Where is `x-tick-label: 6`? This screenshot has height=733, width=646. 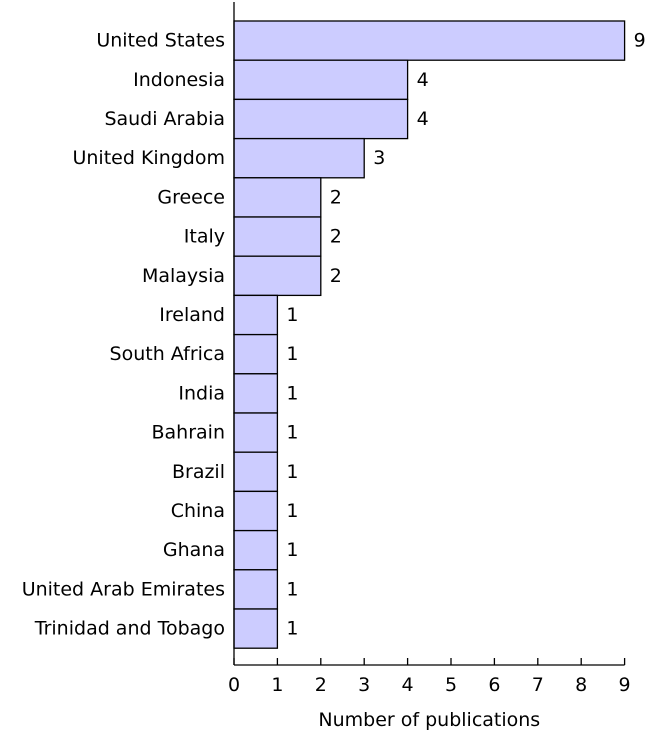
x-tick-label: 6 is located at coordinates (494, 685).